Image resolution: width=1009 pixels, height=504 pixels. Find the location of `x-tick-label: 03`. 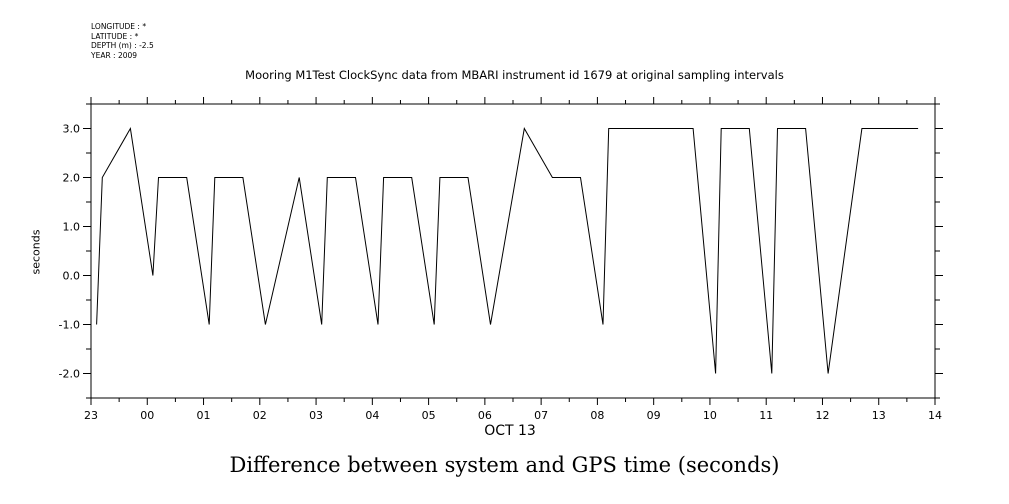

x-tick-label: 03 is located at coordinates (316, 415).